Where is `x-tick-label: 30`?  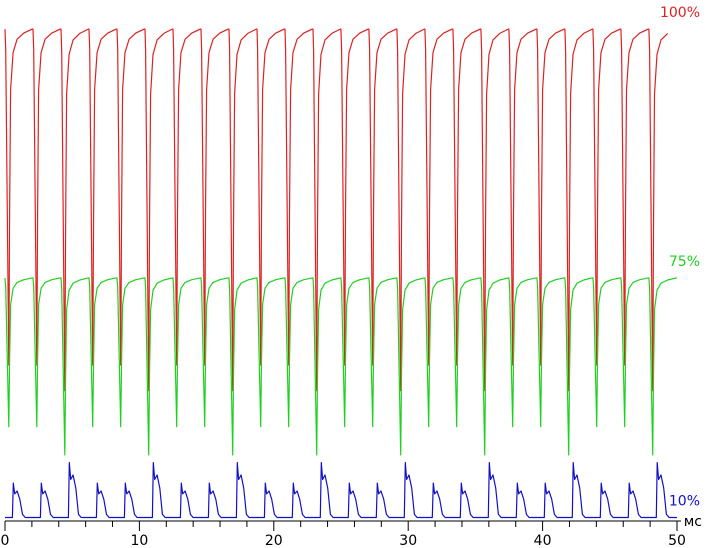 x-tick-label: 30 is located at coordinates (408, 540).